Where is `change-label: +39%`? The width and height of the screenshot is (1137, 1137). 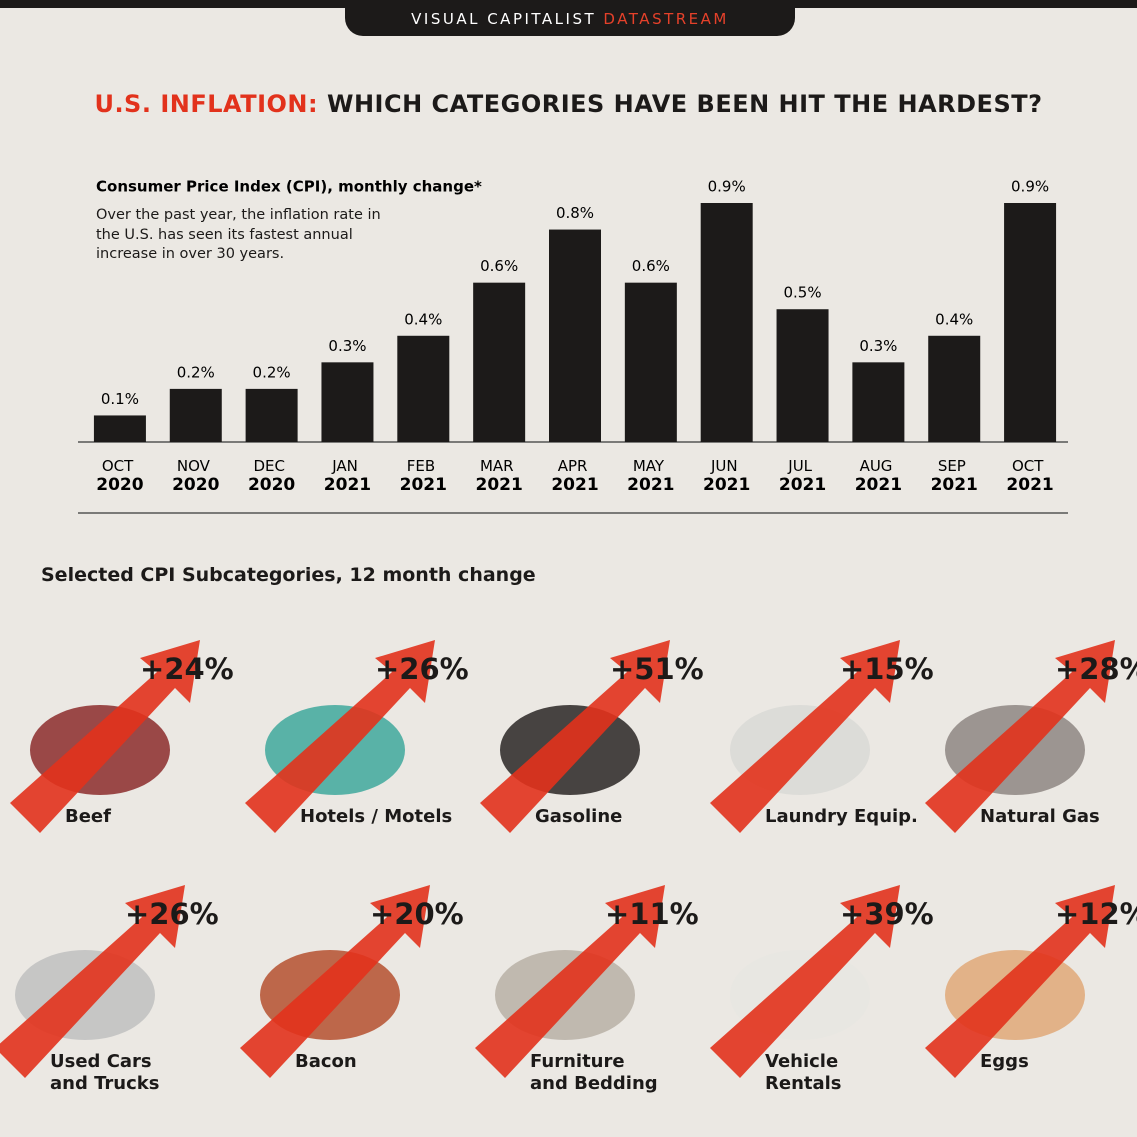 change-label: +39% is located at coordinates (887, 914).